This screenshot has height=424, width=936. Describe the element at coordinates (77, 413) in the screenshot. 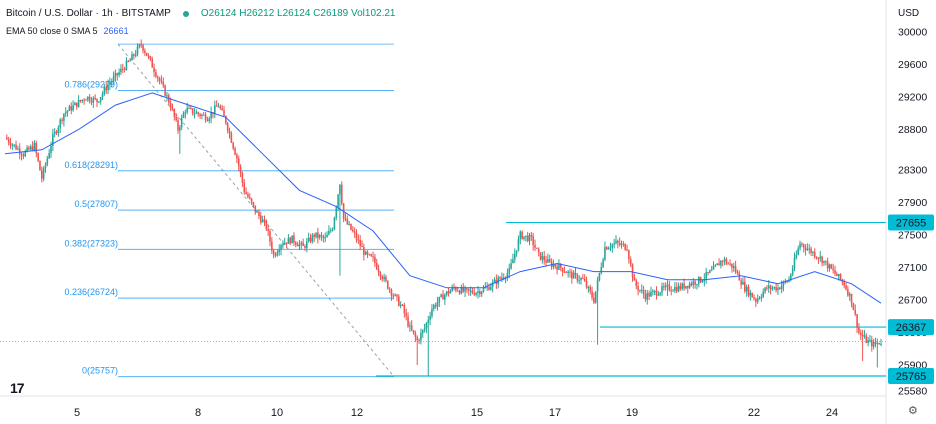

I see `x-tick-label: 5` at that location.